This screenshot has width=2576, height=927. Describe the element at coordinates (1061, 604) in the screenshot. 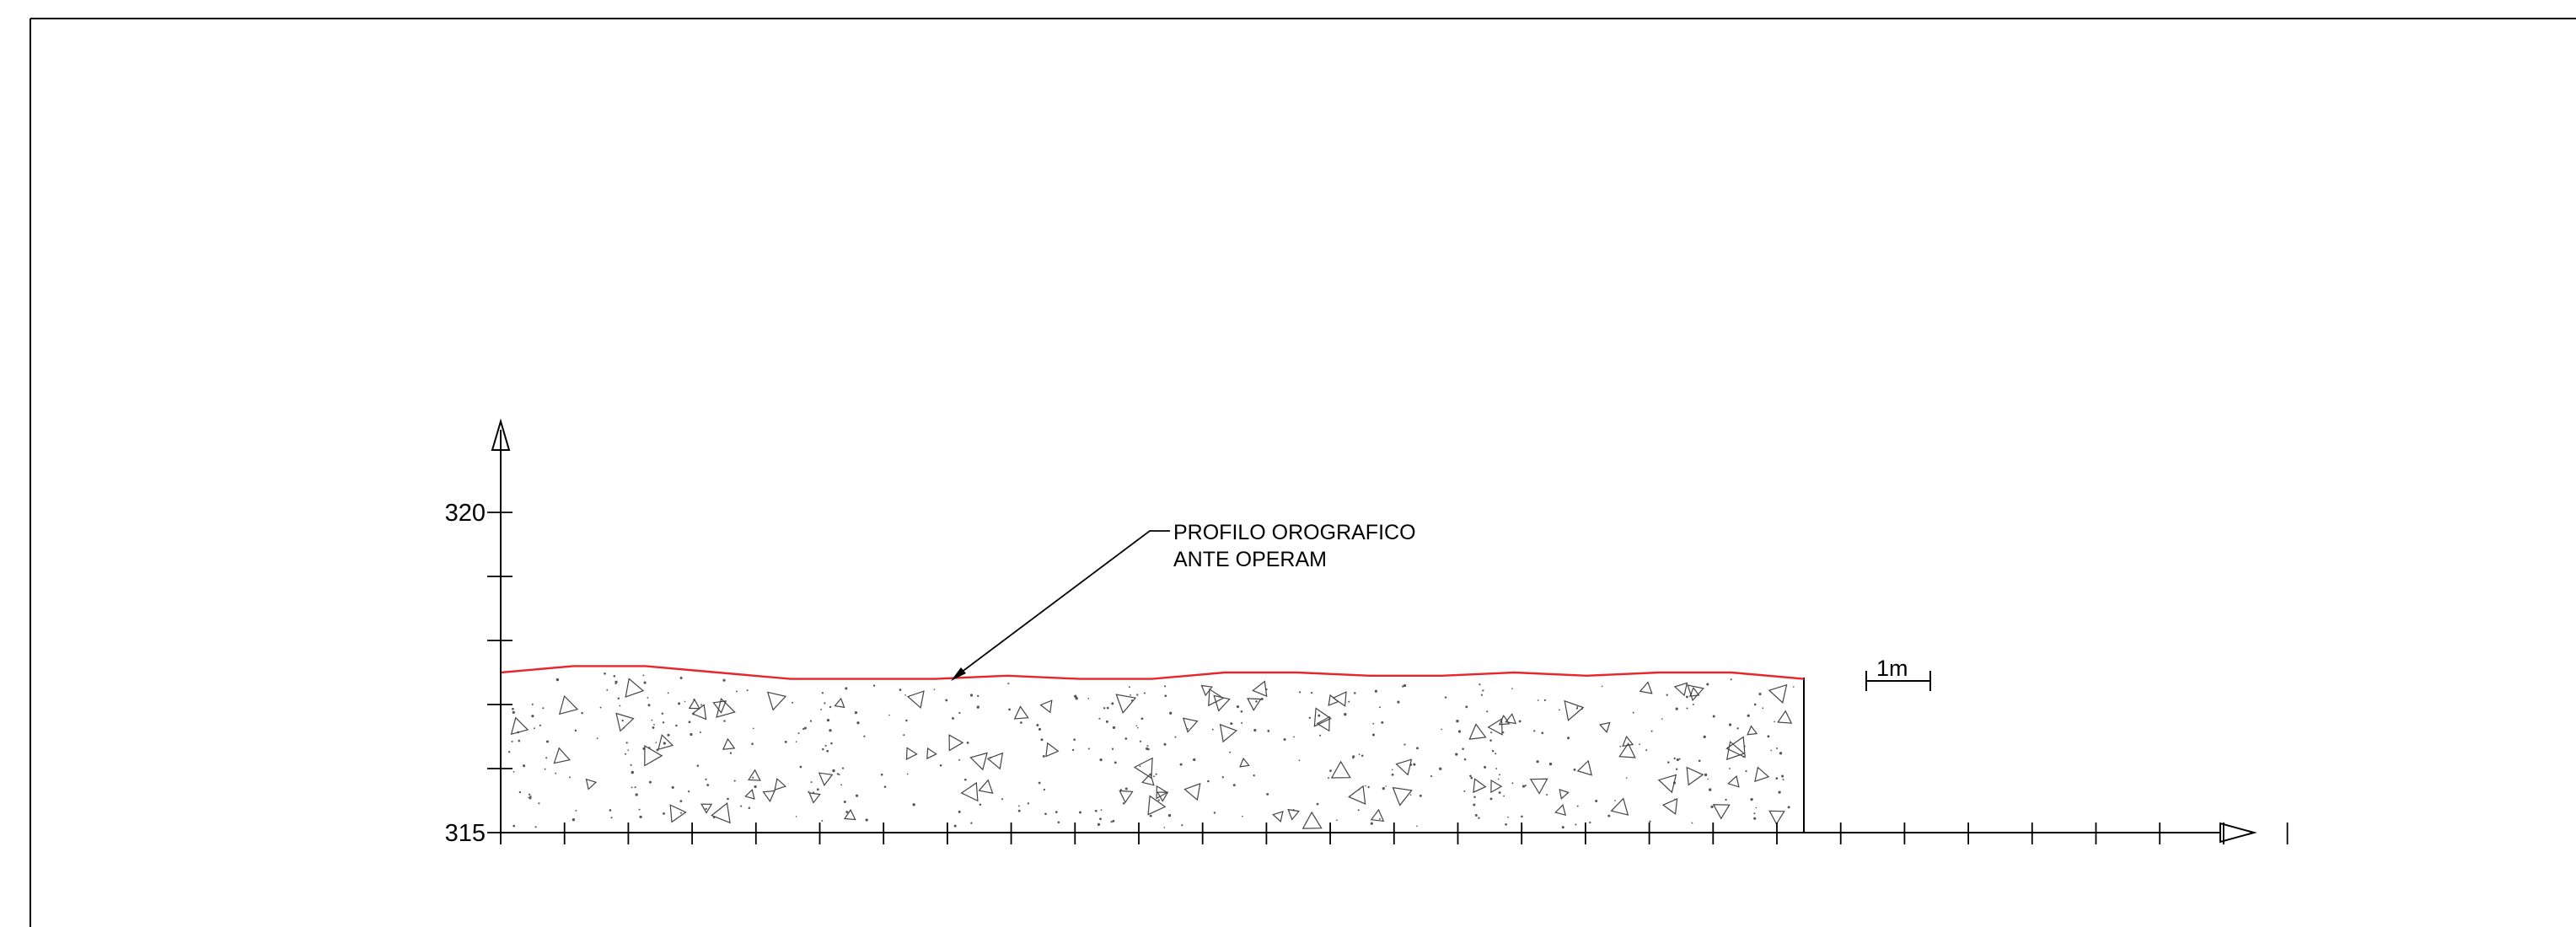

I see `annotation-leader-line` at that location.